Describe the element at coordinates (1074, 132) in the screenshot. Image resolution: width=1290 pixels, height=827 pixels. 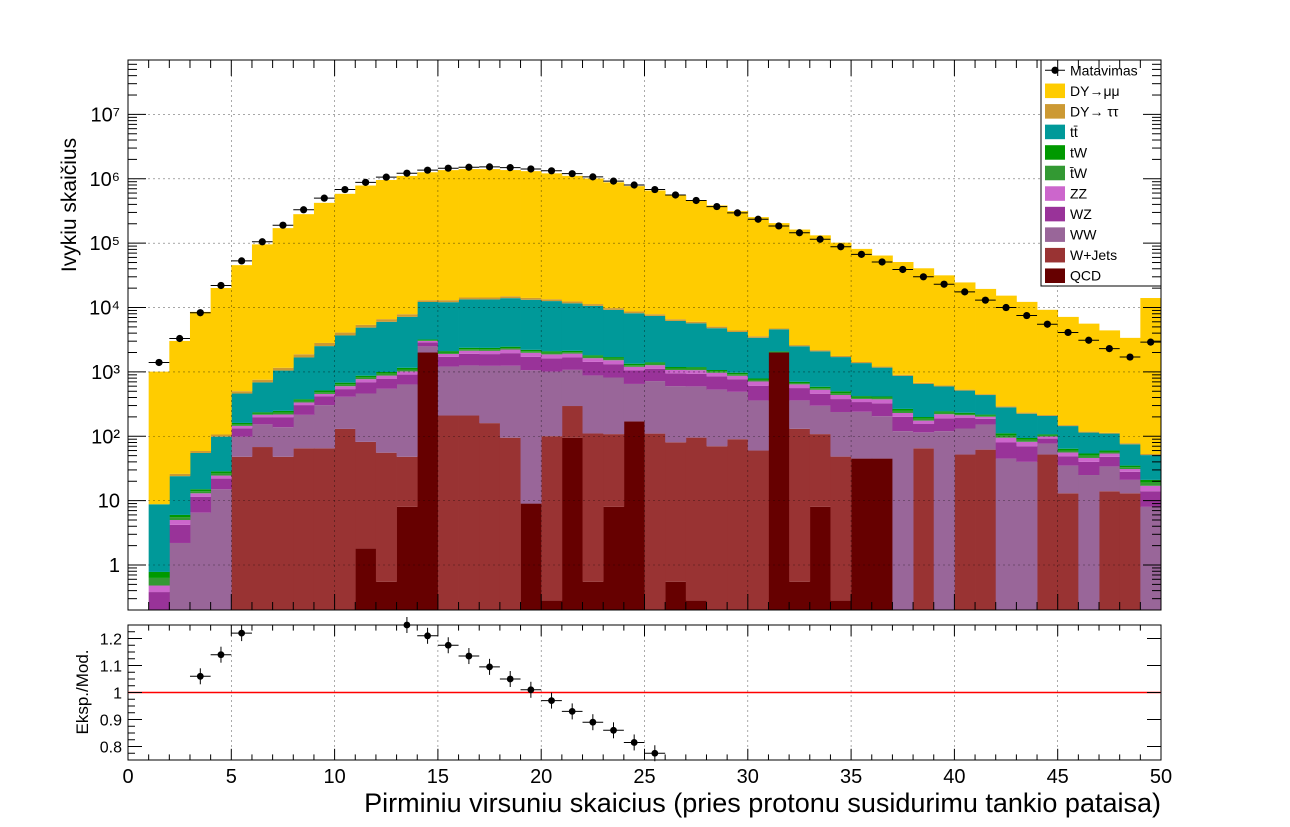
I see `legend-label: tt̄` at that location.